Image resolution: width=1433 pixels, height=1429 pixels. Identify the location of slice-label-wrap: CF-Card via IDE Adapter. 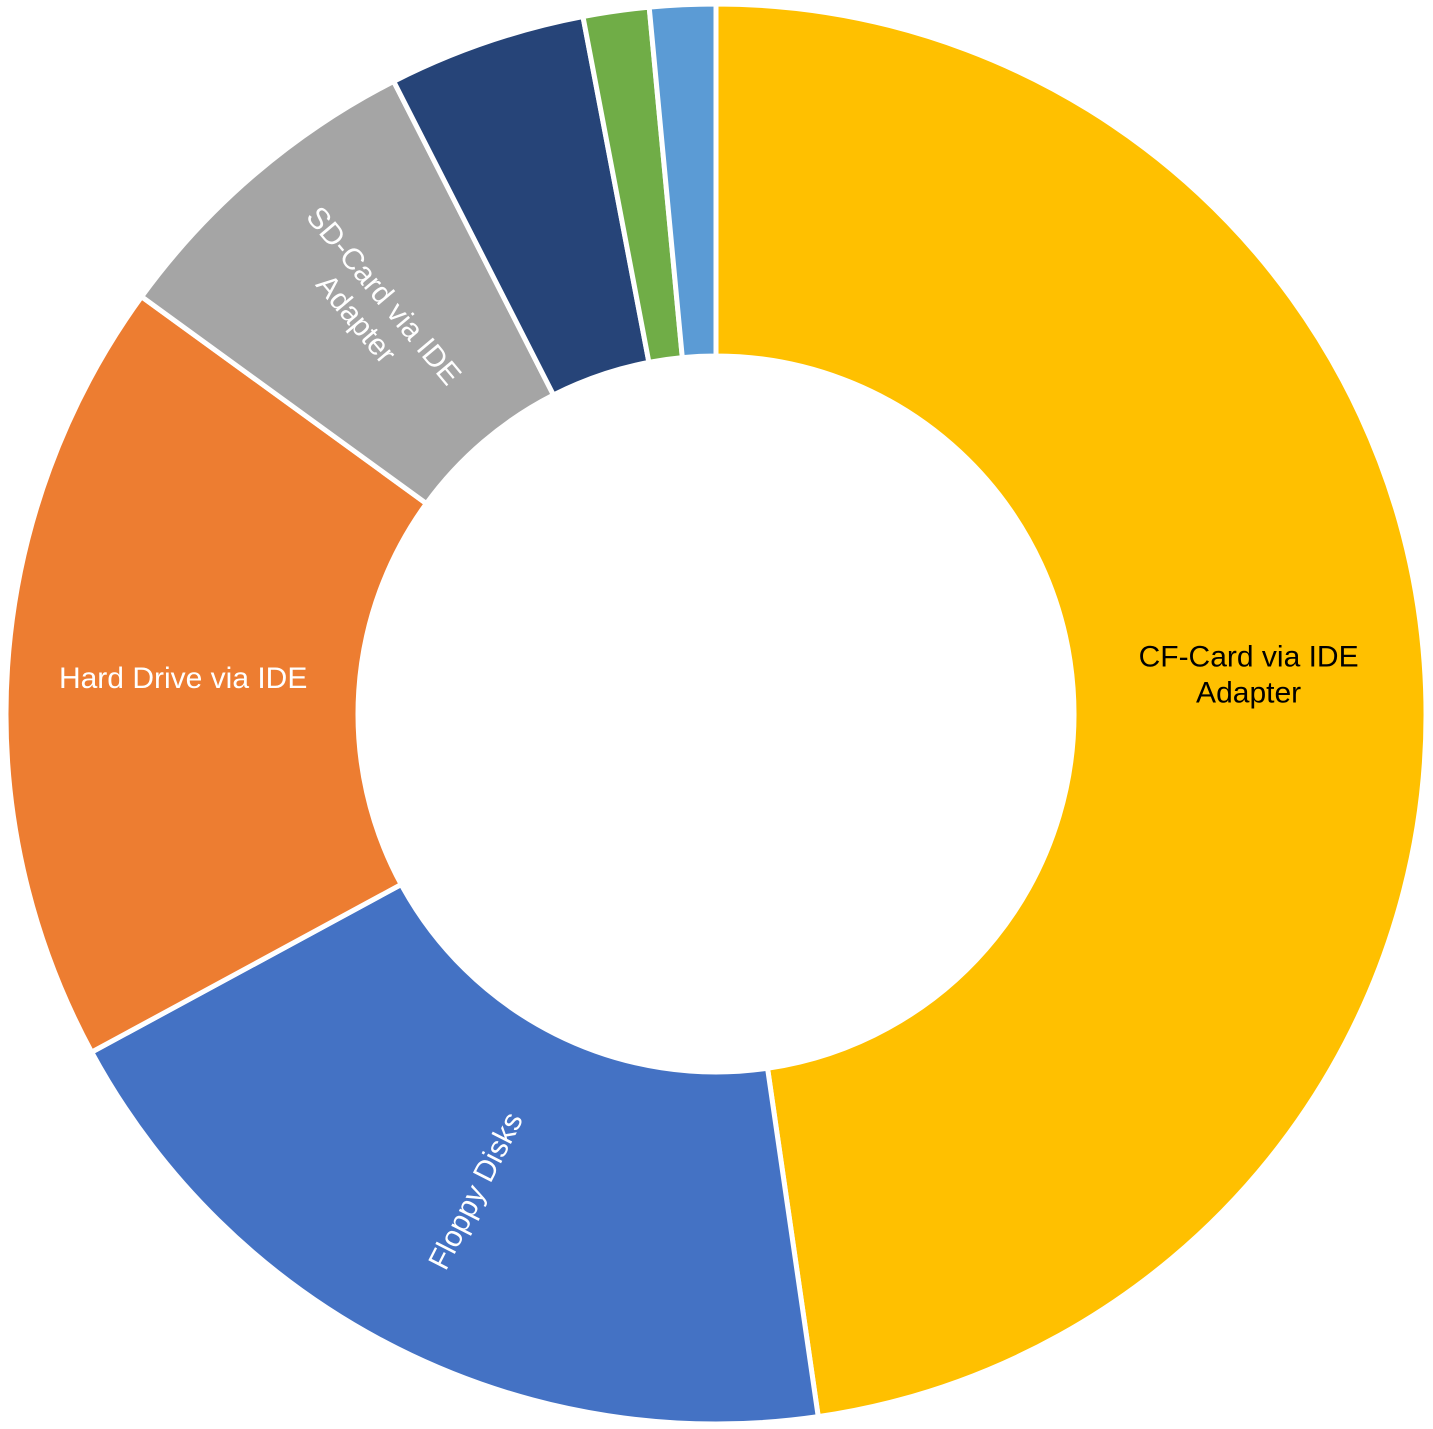
(1249, 675).